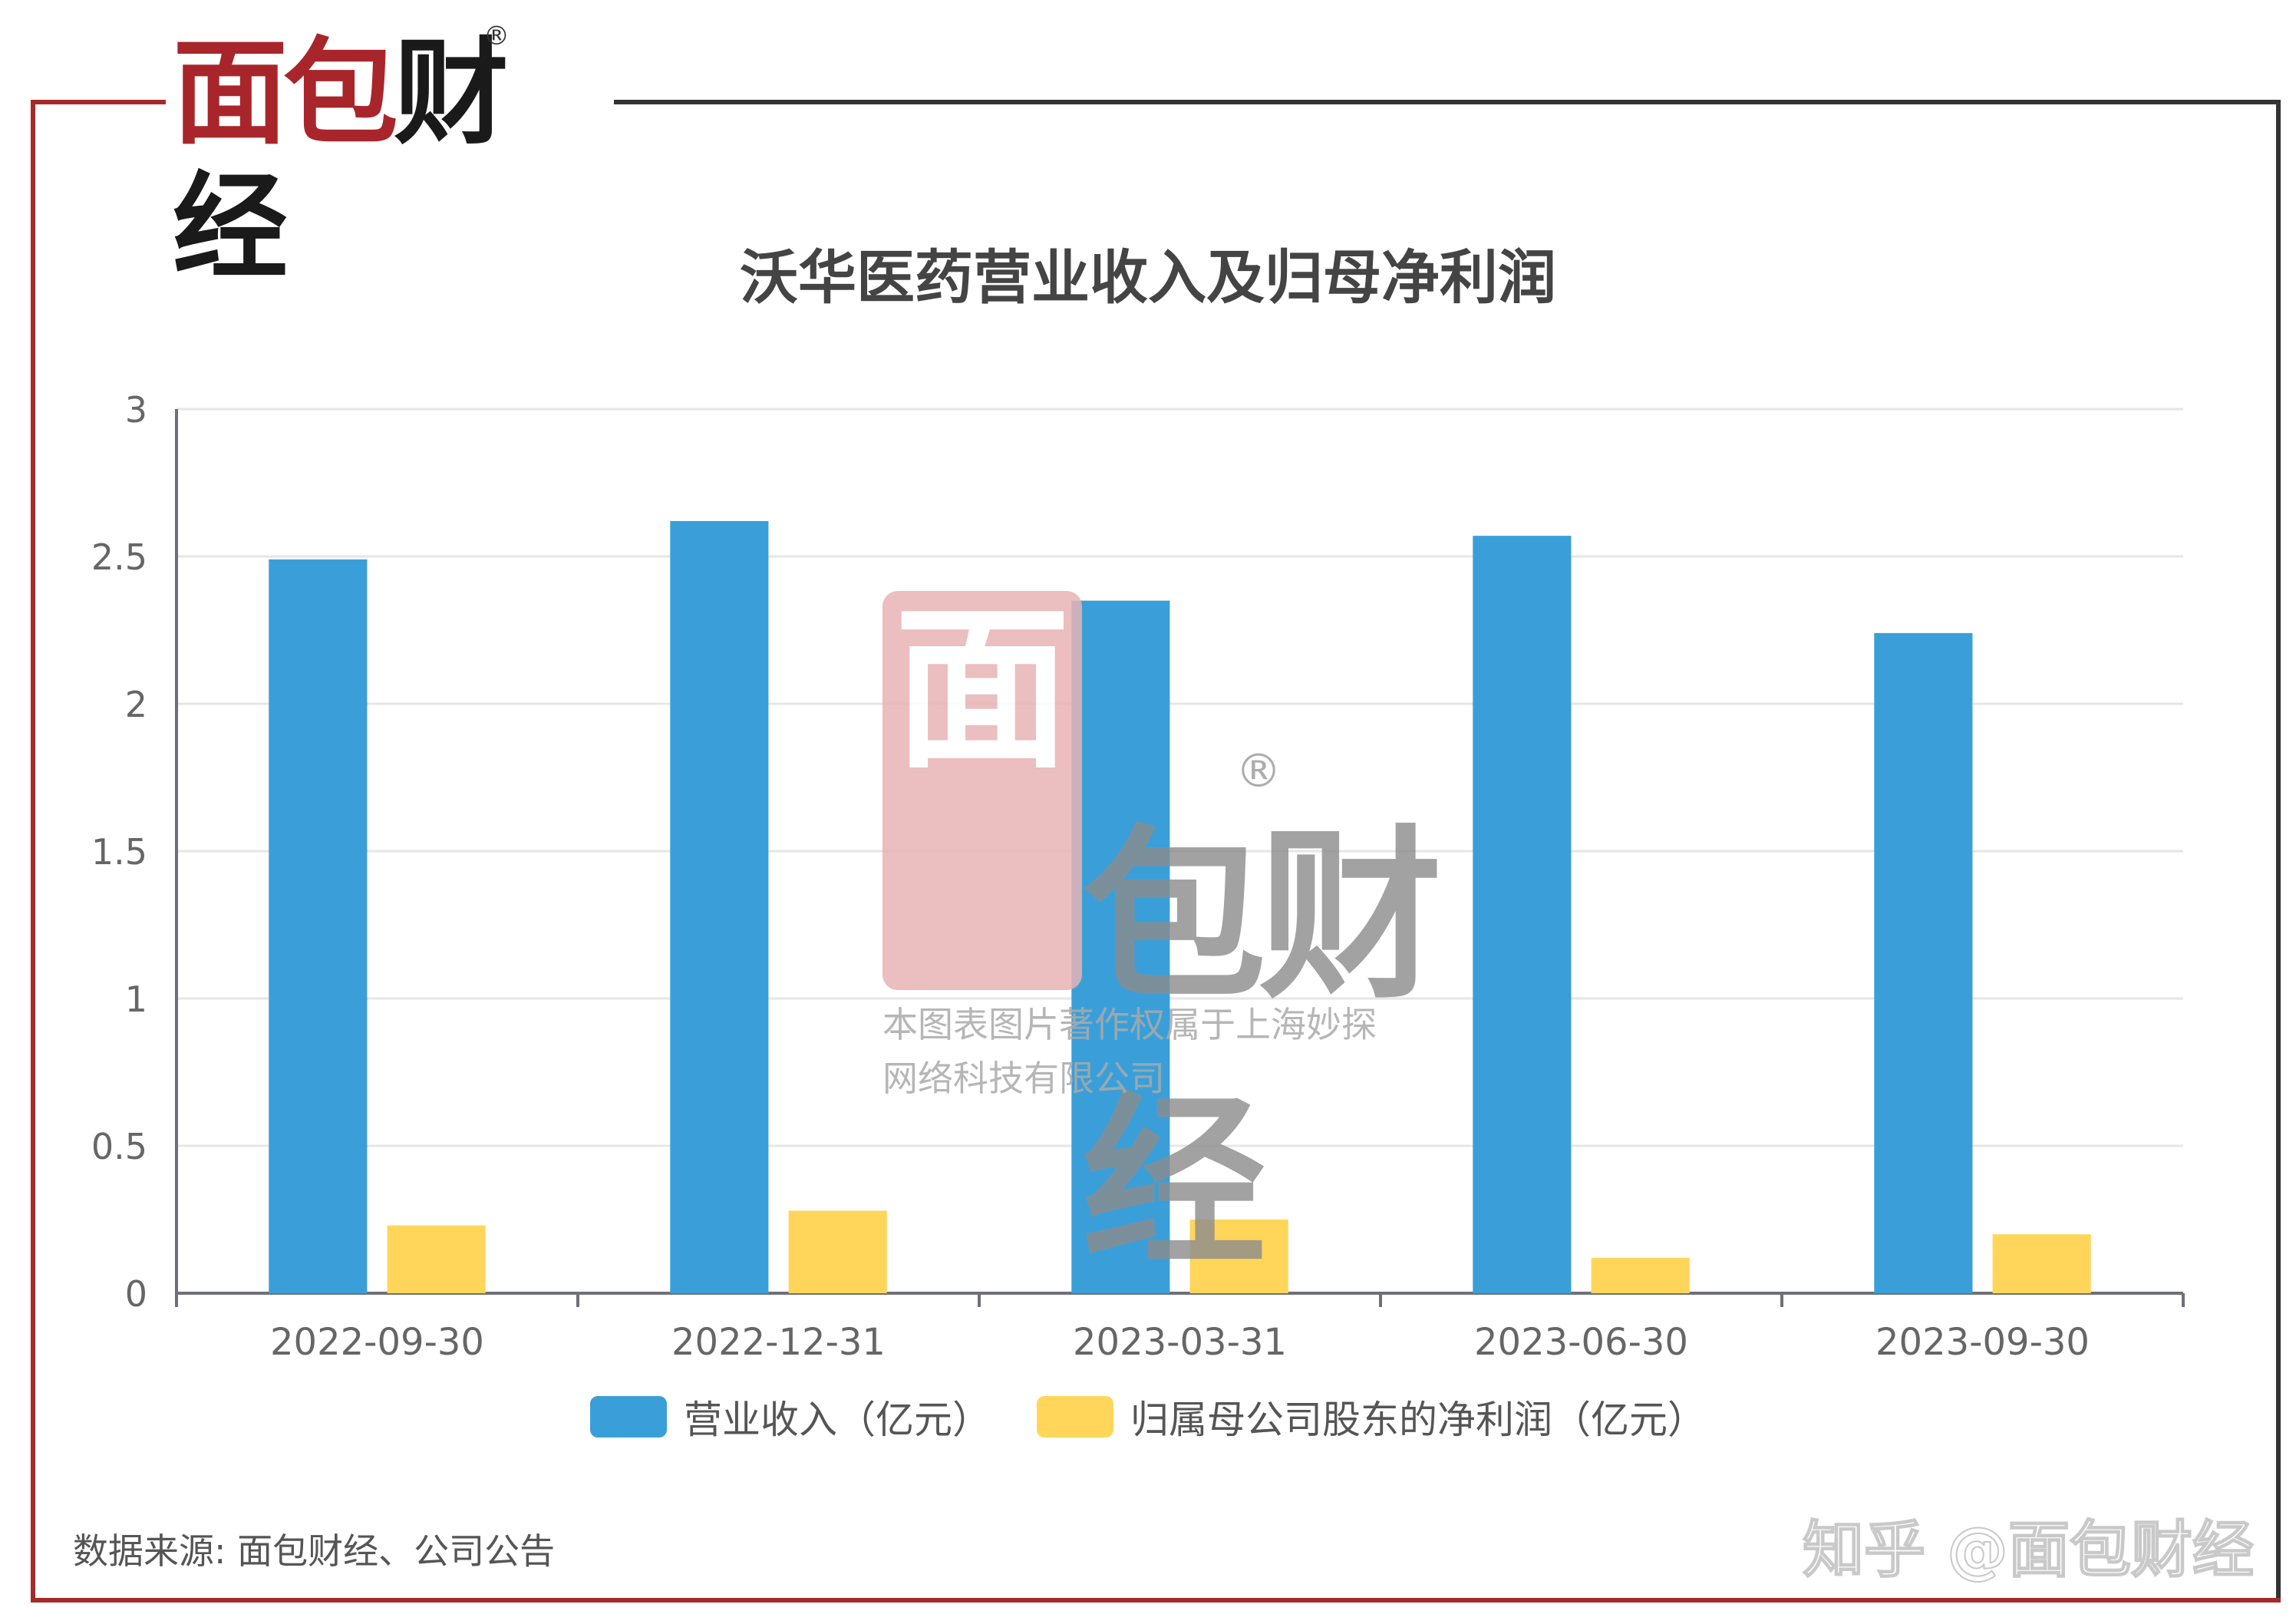 This screenshot has height=1624, width=2296. I want to click on legend-swatch-profit, so click(1075, 1417).